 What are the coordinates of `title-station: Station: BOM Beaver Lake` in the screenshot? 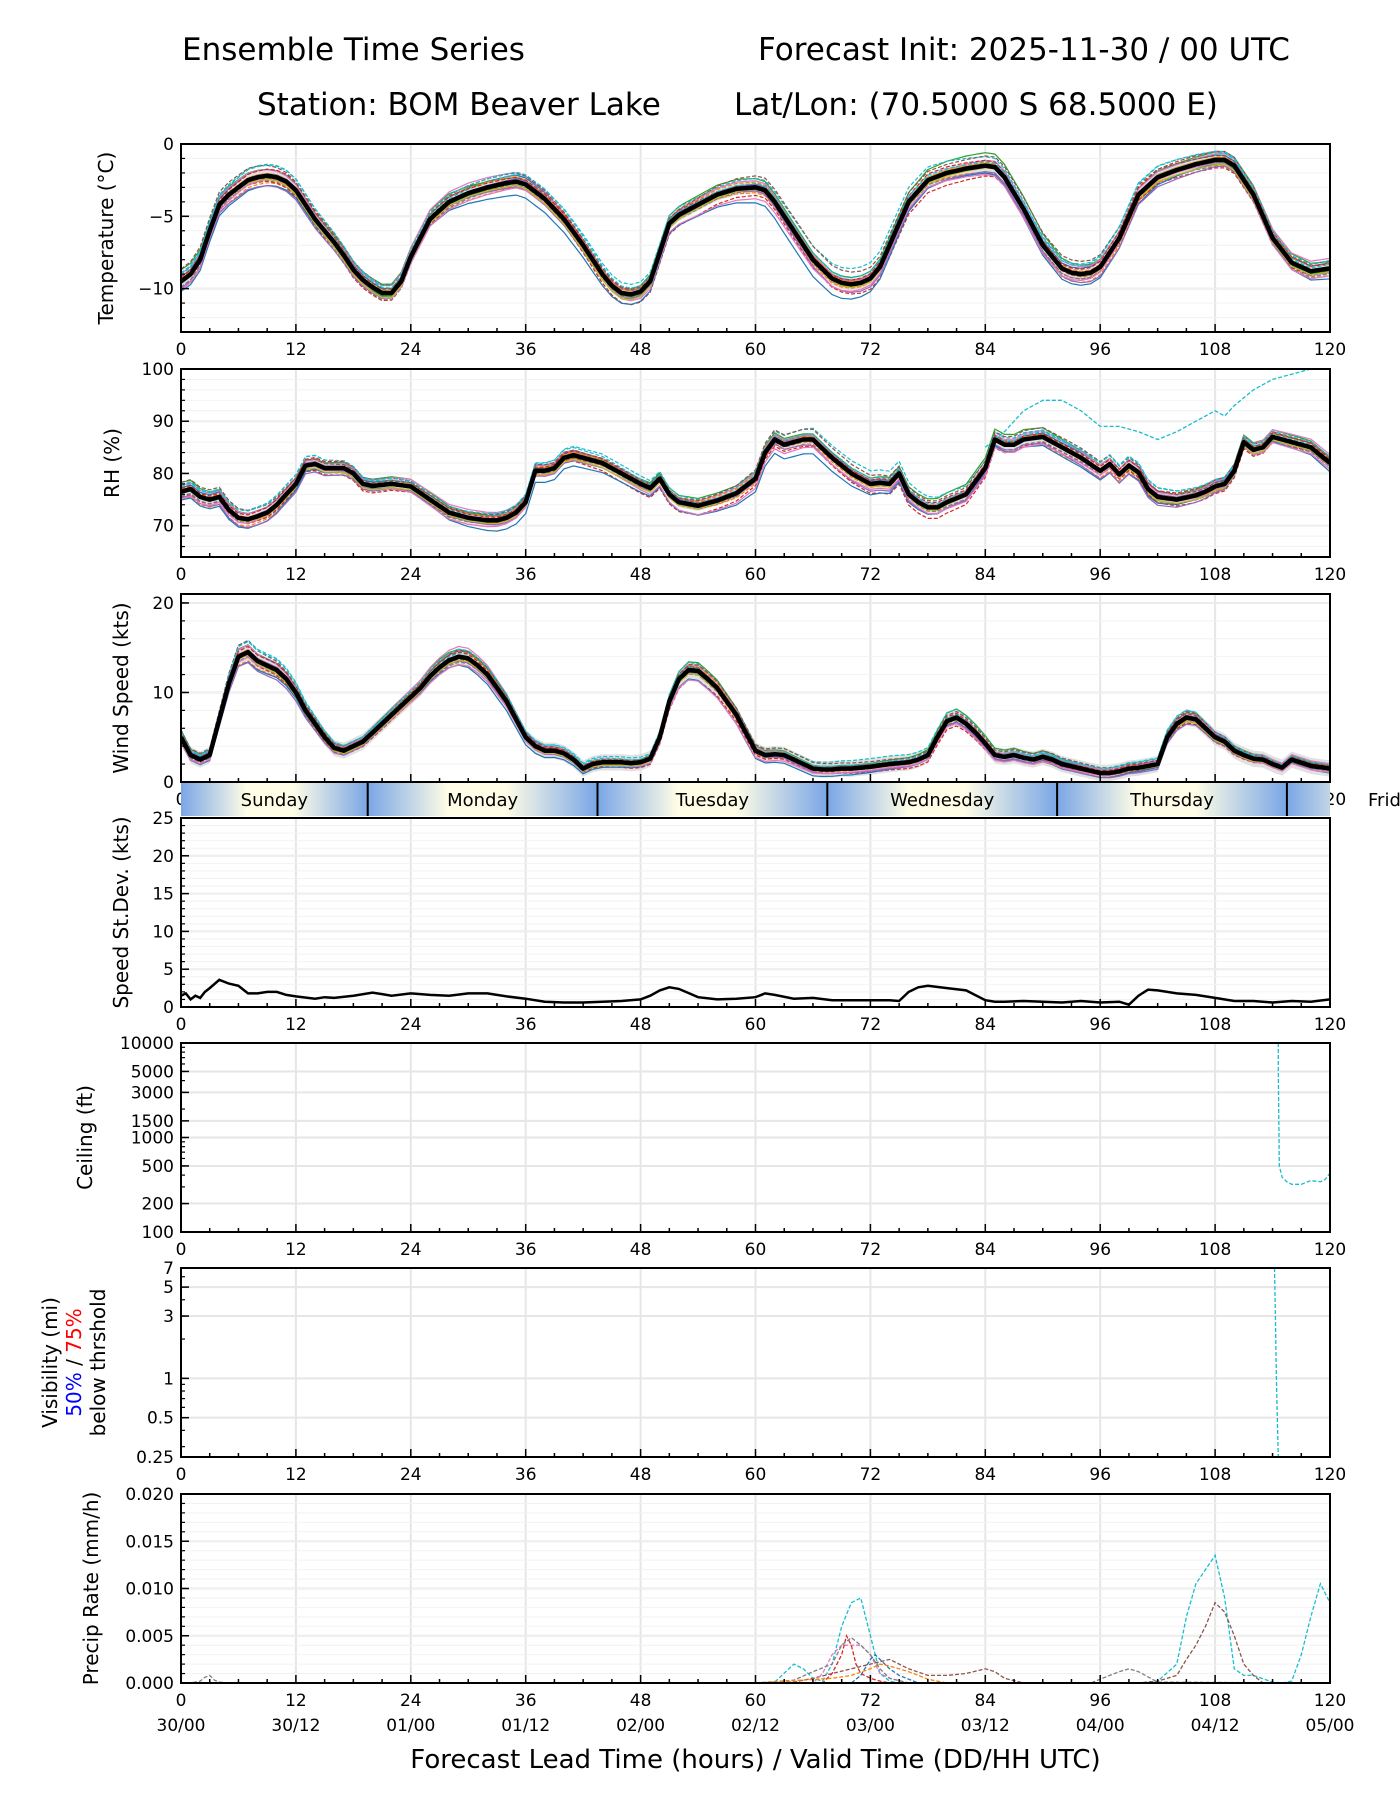 It's located at (459, 105).